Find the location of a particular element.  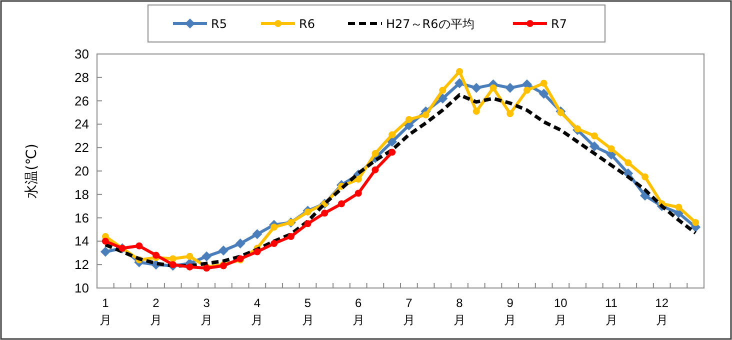

x-tick-label: 6月 is located at coordinates (358, 312).